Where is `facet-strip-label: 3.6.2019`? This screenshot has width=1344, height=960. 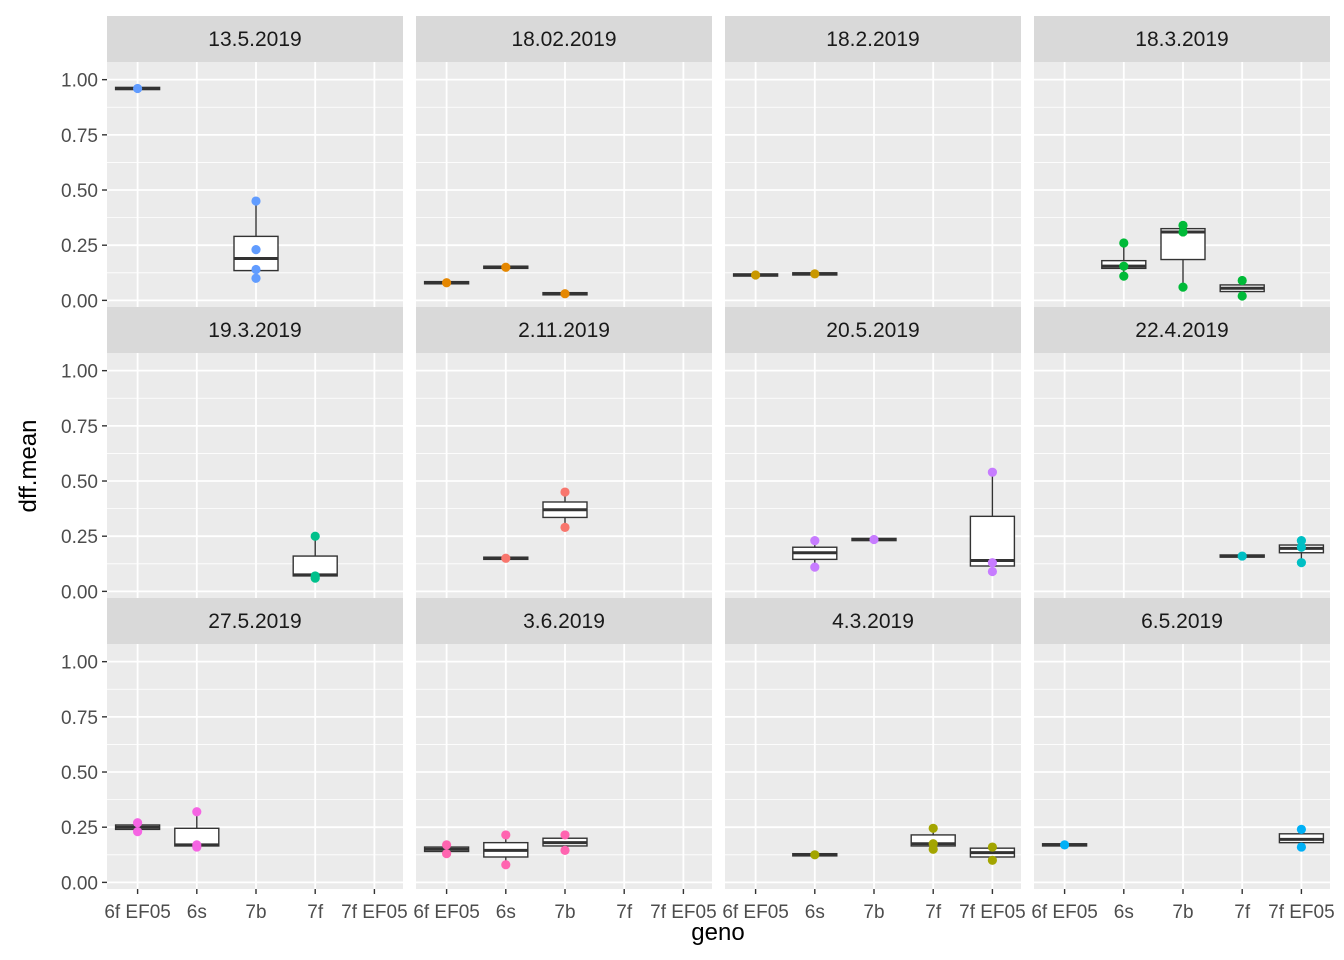
facet-strip-label: 3.6.2019 is located at coordinates (564, 621).